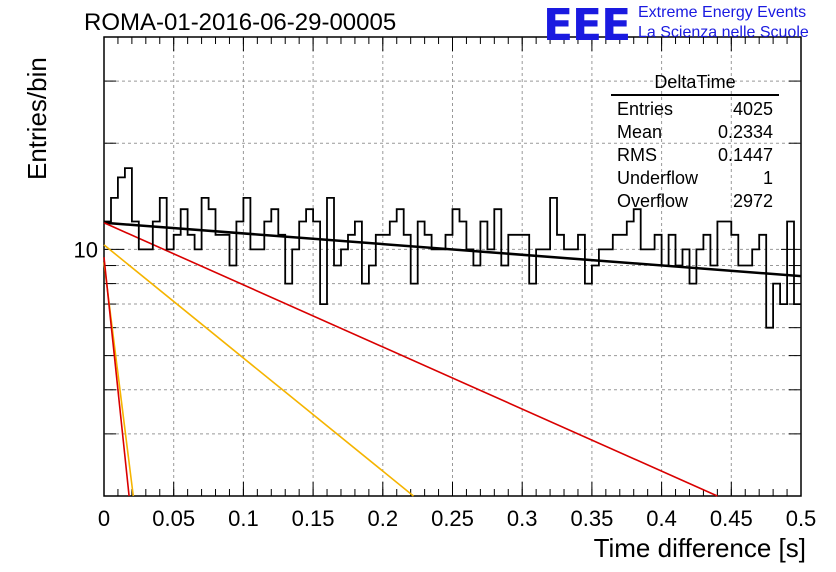 Image resolution: width=836 pixels, height=572 pixels. Describe the element at coordinates (723, 32) in the screenshot. I see `logo-tagline-2: La Scienza nelle Scuole` at that location.